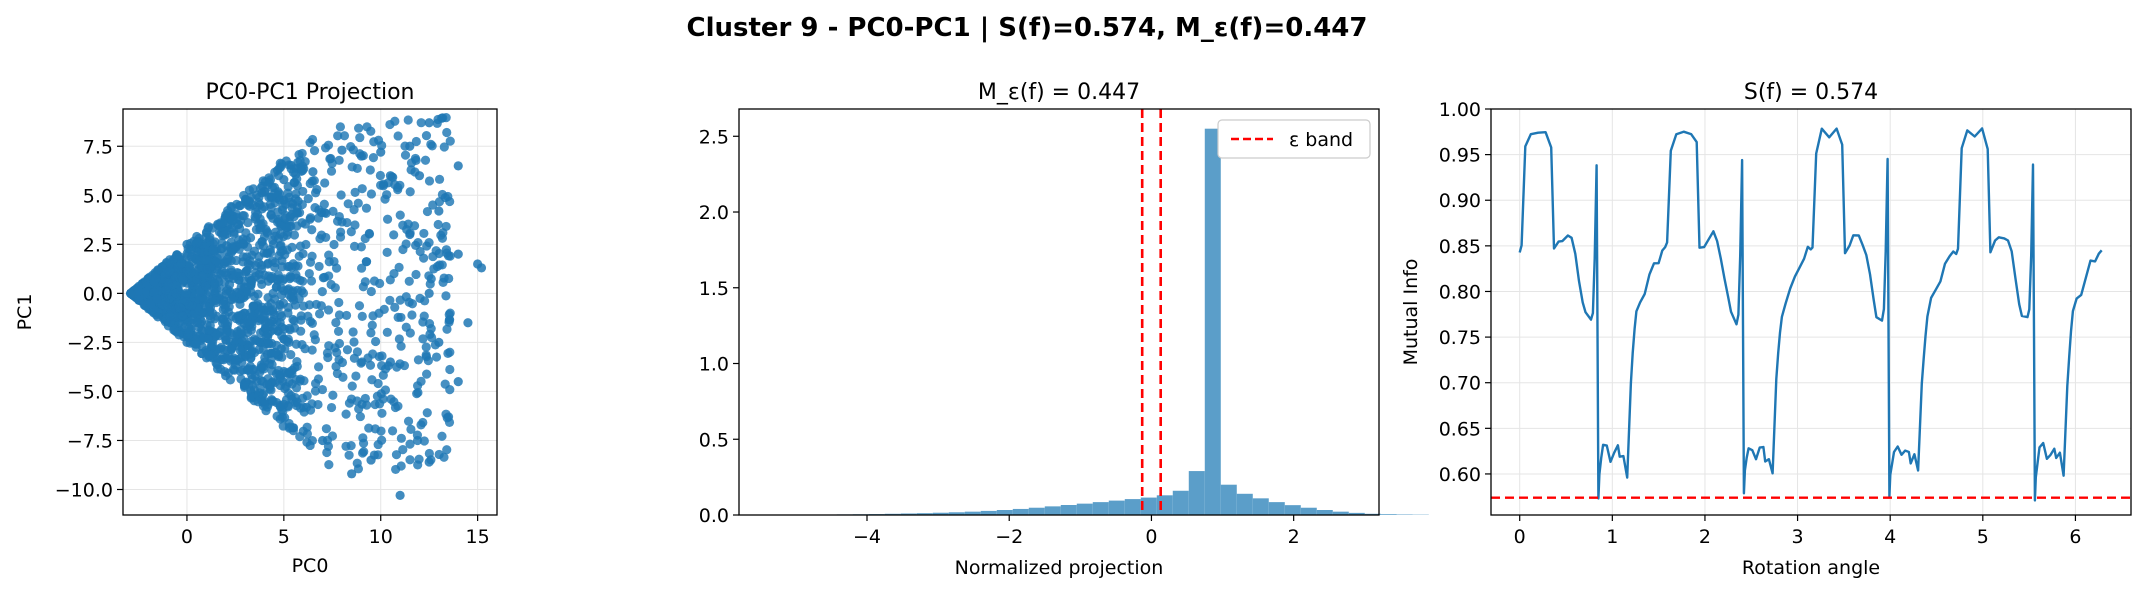 The image size is (2144, 593). What do you see at coordinates (187, 537) in the screenshot?
I see `x-tick-label: 0` at bounding box center [187, 537].